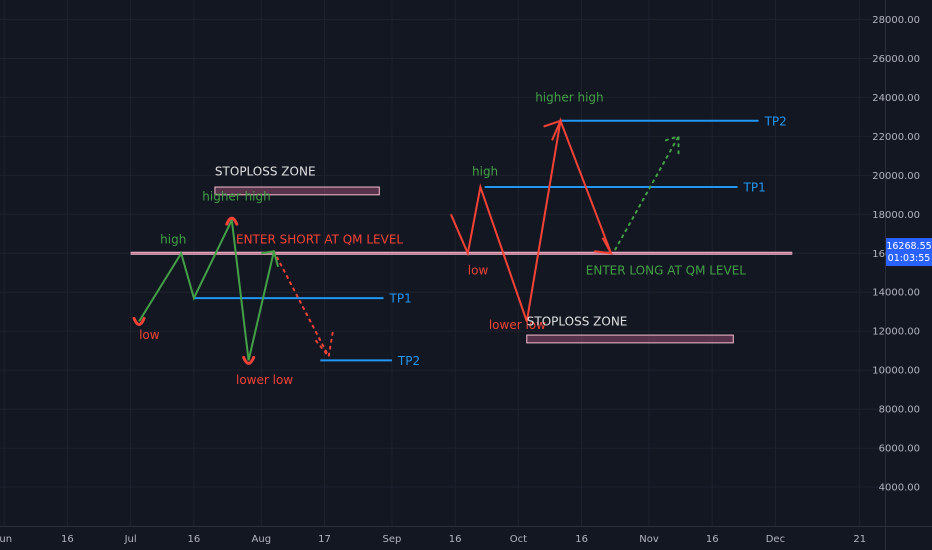 The width and height of the screenshot is (932, 550). What do you see at coordinates (324, 539) in the screenshot?
I see `x-tick-label: 17` at bounding box center [324, 539].